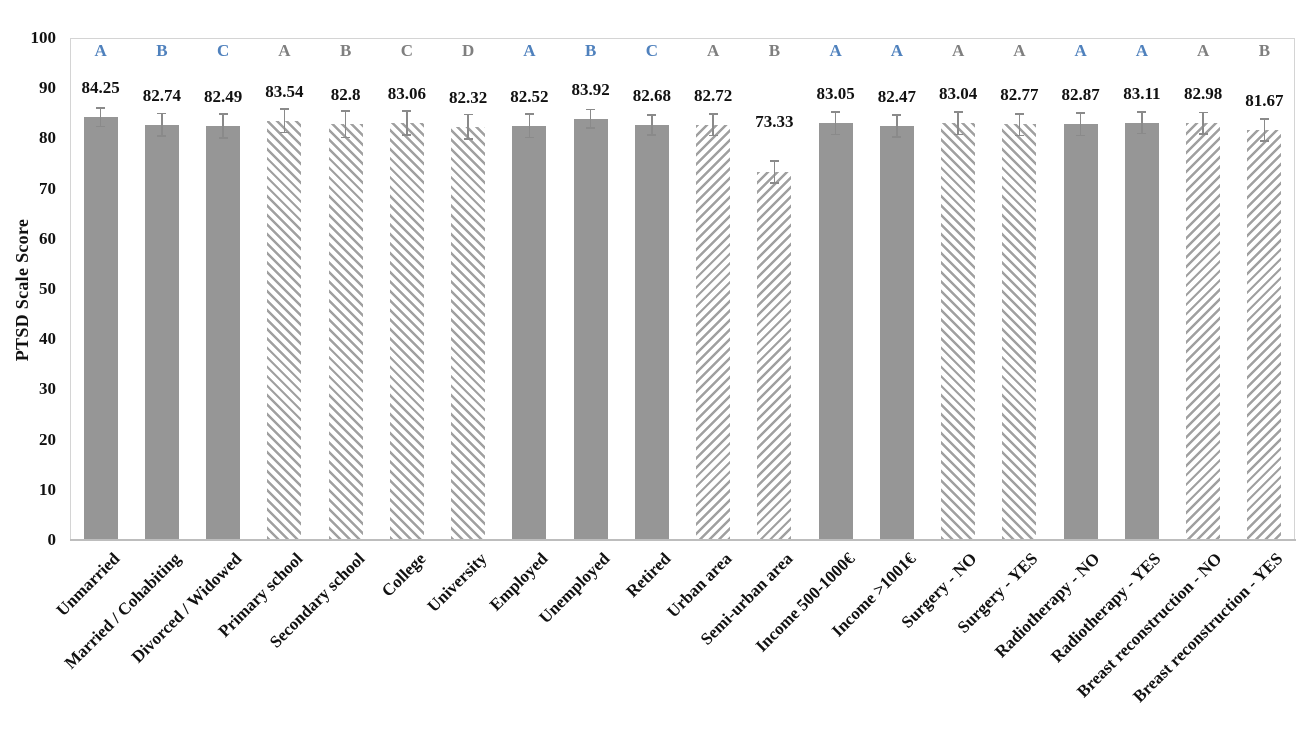 The height and width of the screenshot is (741, 1305). I want to click on bar-value-label: 82.68, so click(651, 95).